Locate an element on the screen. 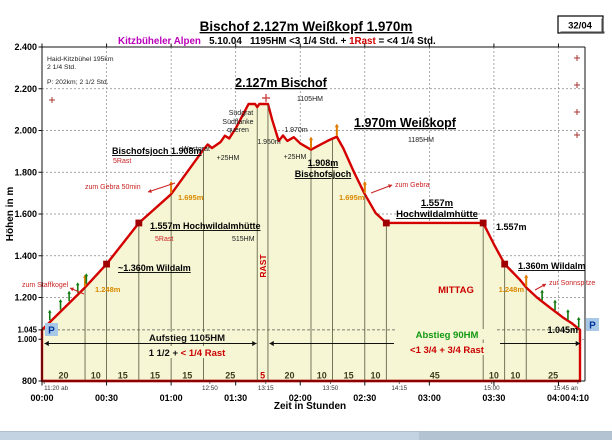  page-ref-box: 32/04 is located at coordinates (581, 24).